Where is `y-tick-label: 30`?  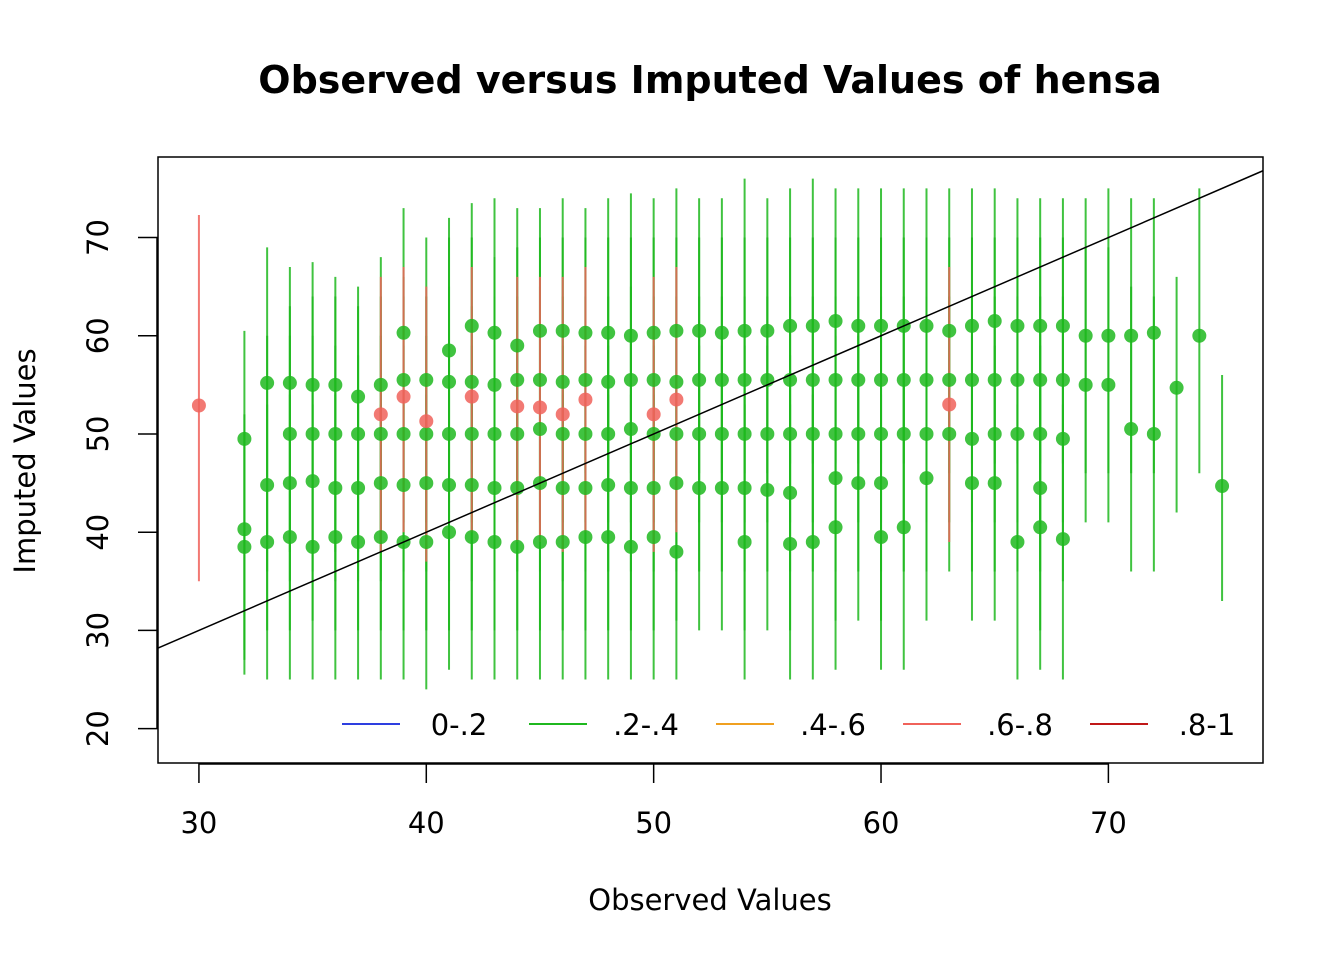
y-tick-label: 30 is located at coordinates (98, 630).